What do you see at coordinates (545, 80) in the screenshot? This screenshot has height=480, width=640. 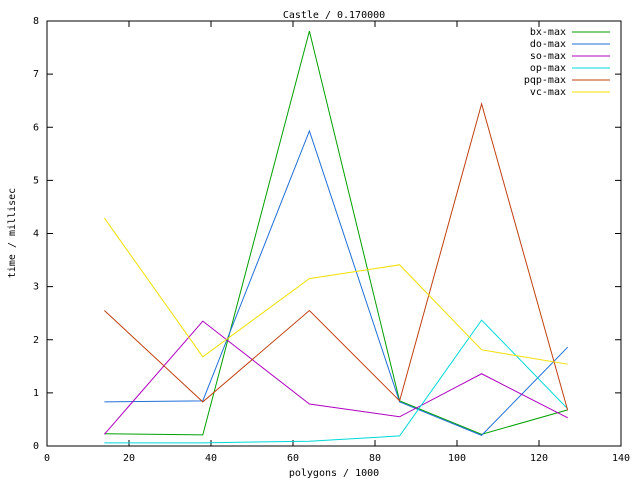 I see `legend-label: pqp-max` at bounding box center [545, 80].